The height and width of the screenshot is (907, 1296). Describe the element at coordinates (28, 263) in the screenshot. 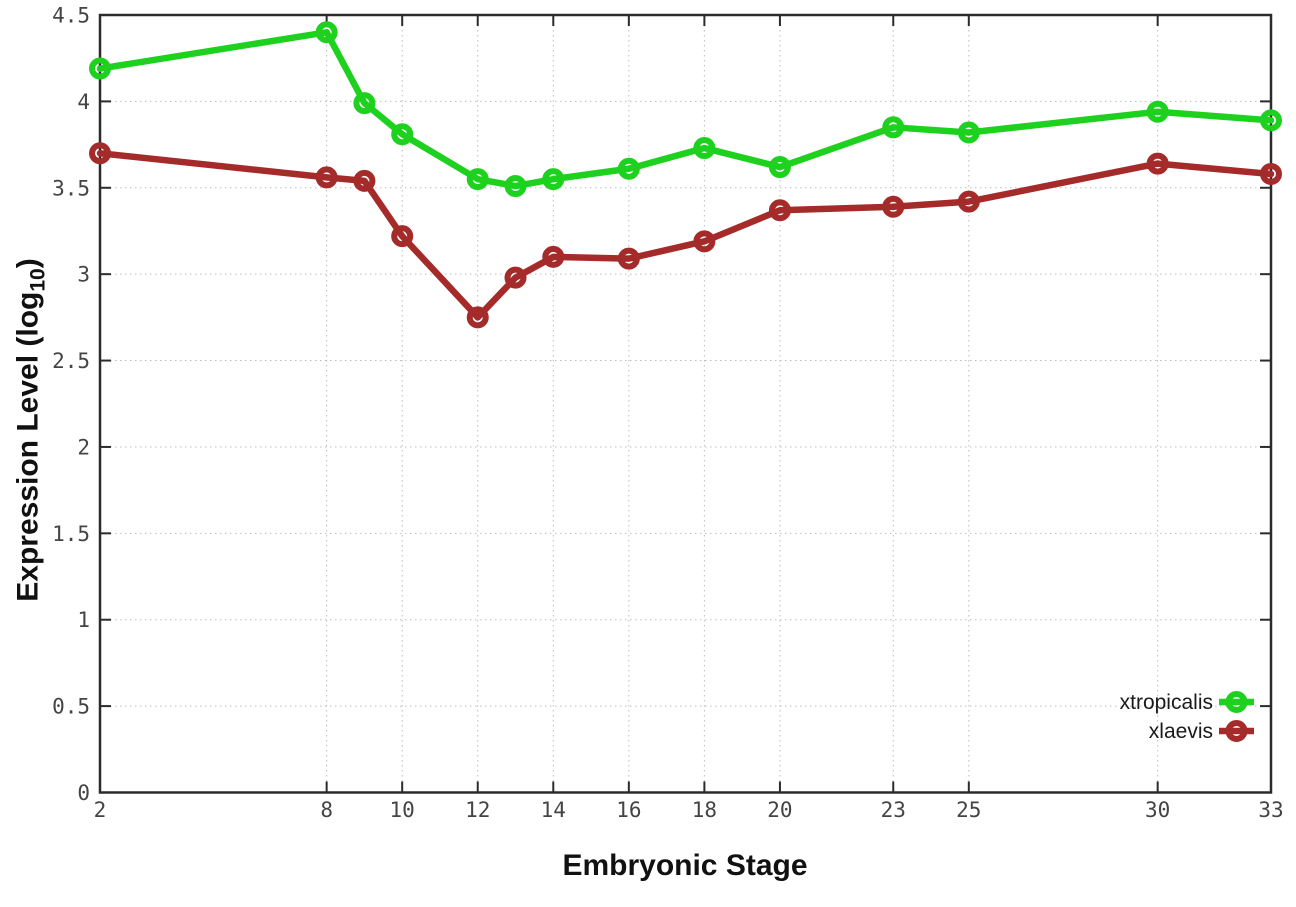

I see `y-axis-title-close: )` at that location.